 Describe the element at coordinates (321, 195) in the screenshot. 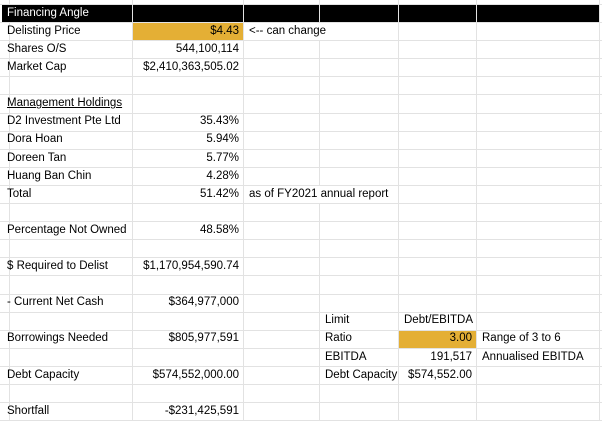

I see `cell-fy2021-note: as of FY2021 annual report` at that location.